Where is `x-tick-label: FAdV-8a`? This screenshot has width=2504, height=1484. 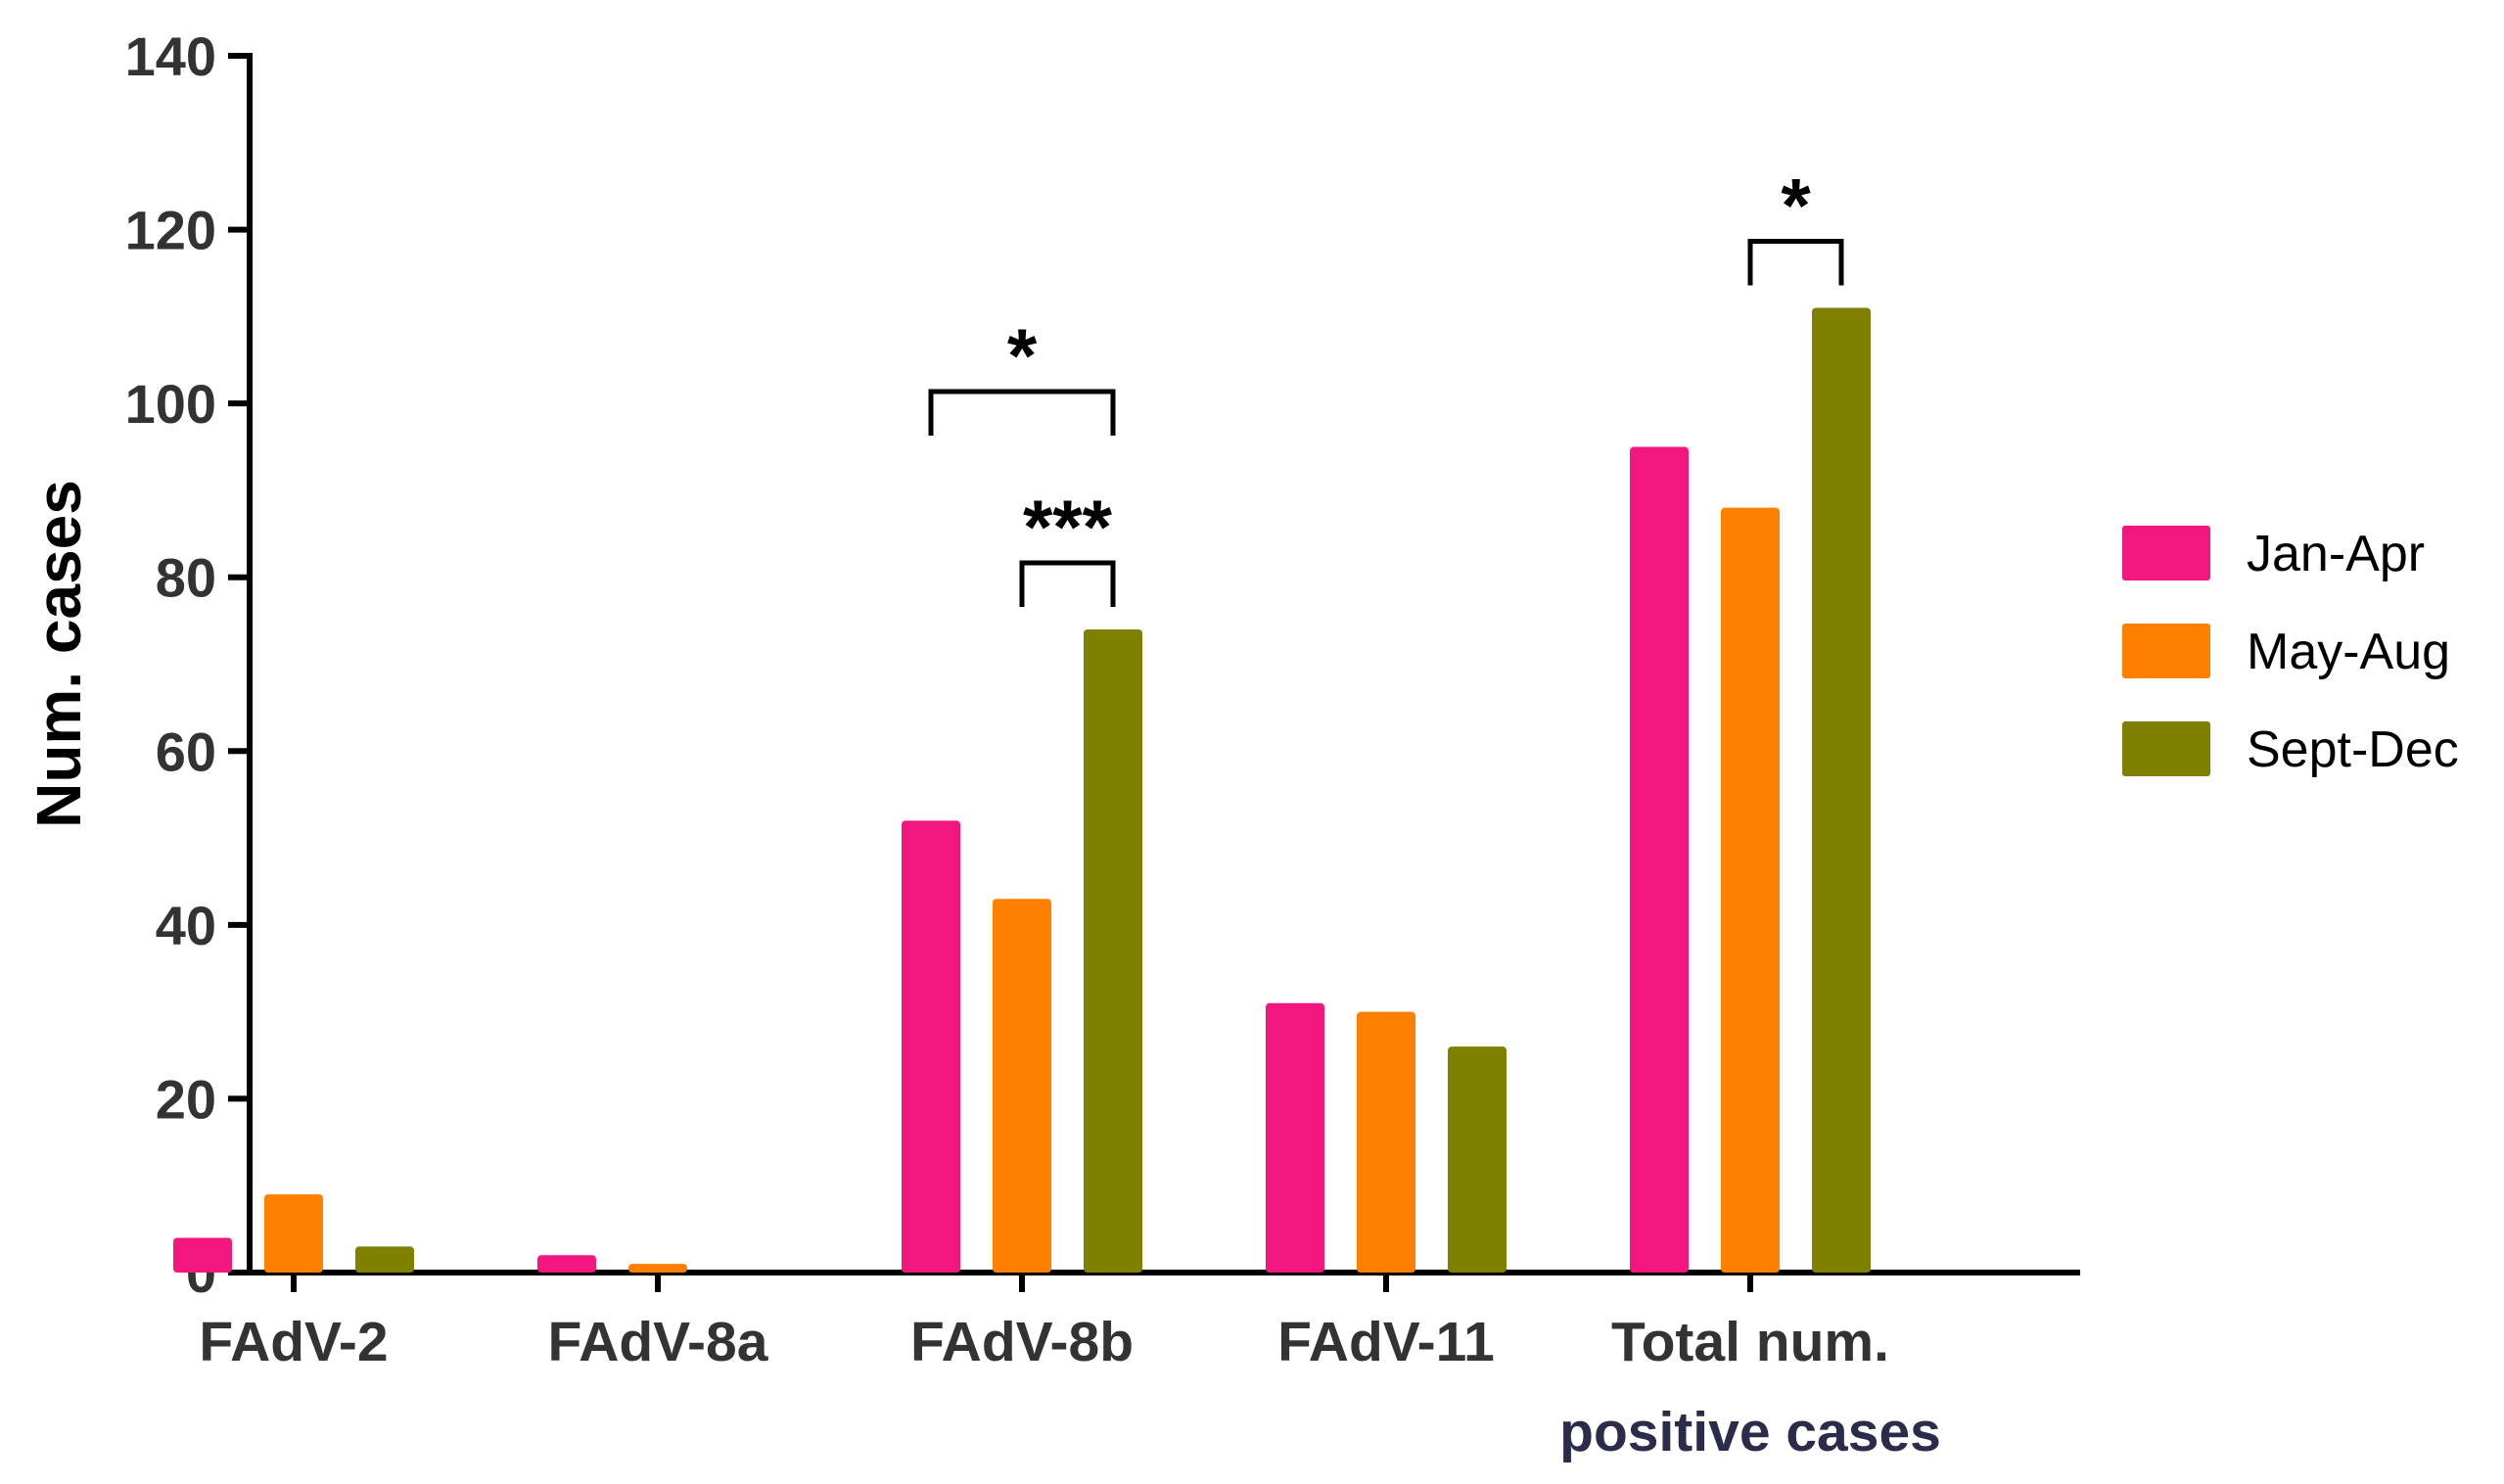
x-tick-label: FAdV-8a is located at coordinates (659, 1342).